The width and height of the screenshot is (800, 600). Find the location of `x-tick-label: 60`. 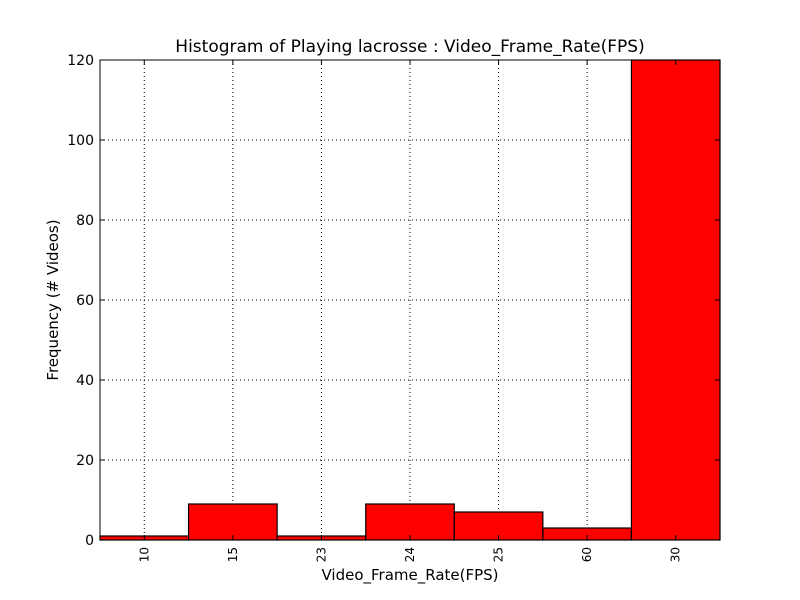

x-tick-label: 60 is located at coordinates (587, 554).